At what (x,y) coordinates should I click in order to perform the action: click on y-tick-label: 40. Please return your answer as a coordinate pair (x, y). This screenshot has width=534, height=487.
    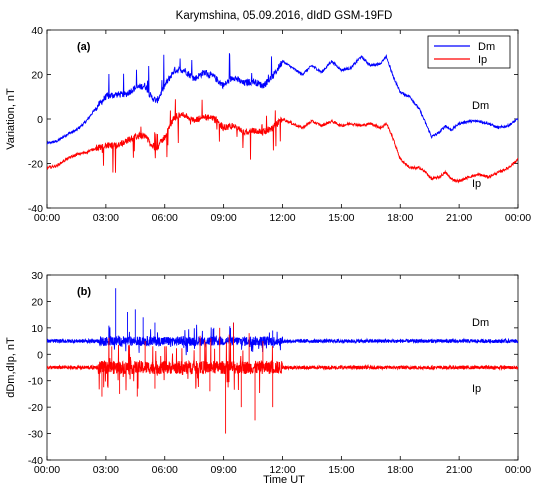
    Looking at the image, I should click on (37, 31).